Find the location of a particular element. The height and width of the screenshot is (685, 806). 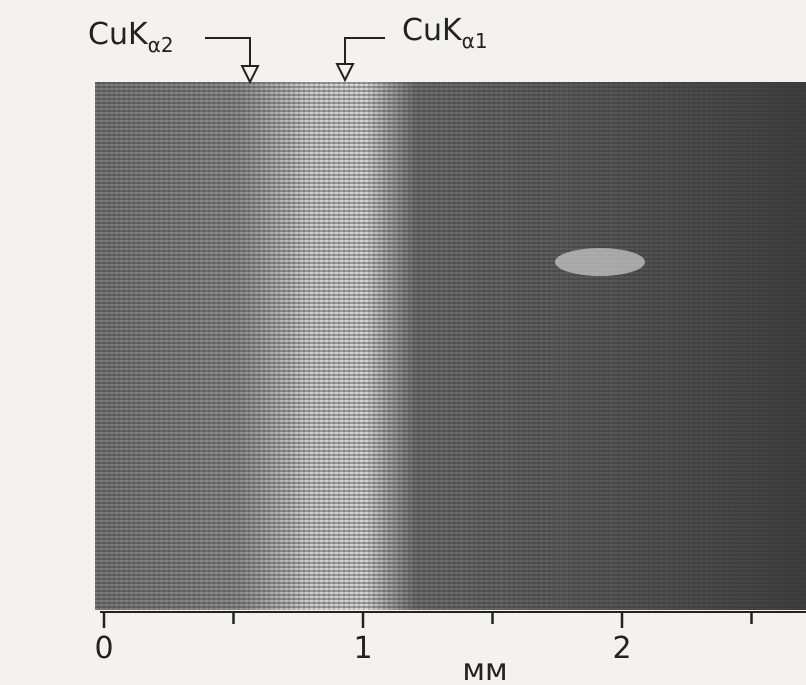

tick-label: 2 is located at coordinates (621, 648).